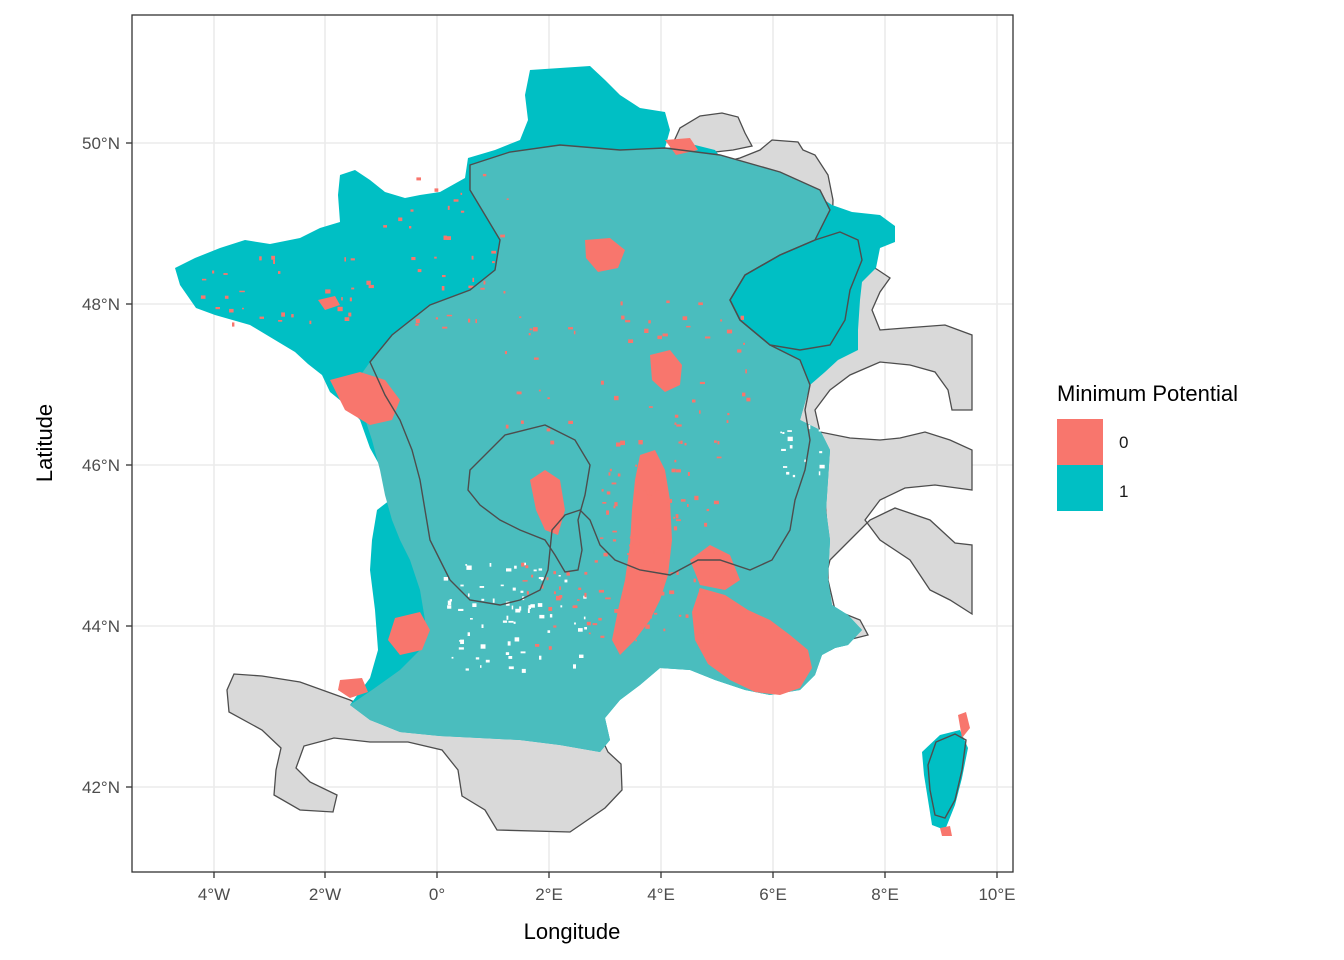 This screenshot has width=1344, height=960. I want to click on y-tick-label-50: 50°N, so click(101, 143).